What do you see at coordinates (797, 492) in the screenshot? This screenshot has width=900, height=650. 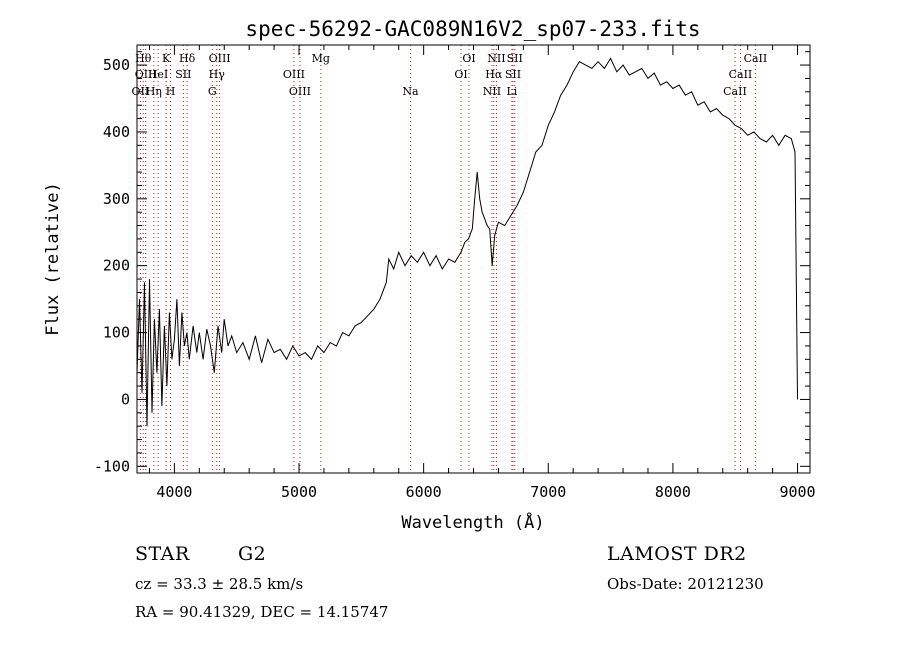 I see `x-tick-label: 9000` at bounding box center [797, 492].